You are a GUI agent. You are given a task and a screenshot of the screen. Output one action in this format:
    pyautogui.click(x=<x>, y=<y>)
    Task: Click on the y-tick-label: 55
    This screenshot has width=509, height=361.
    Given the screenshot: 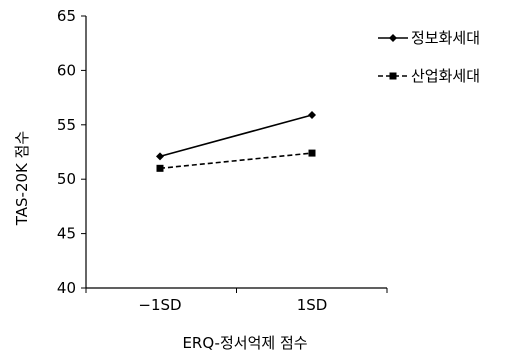 What is the action you would take?
    pyautogui.click(x=66, y=125)
    